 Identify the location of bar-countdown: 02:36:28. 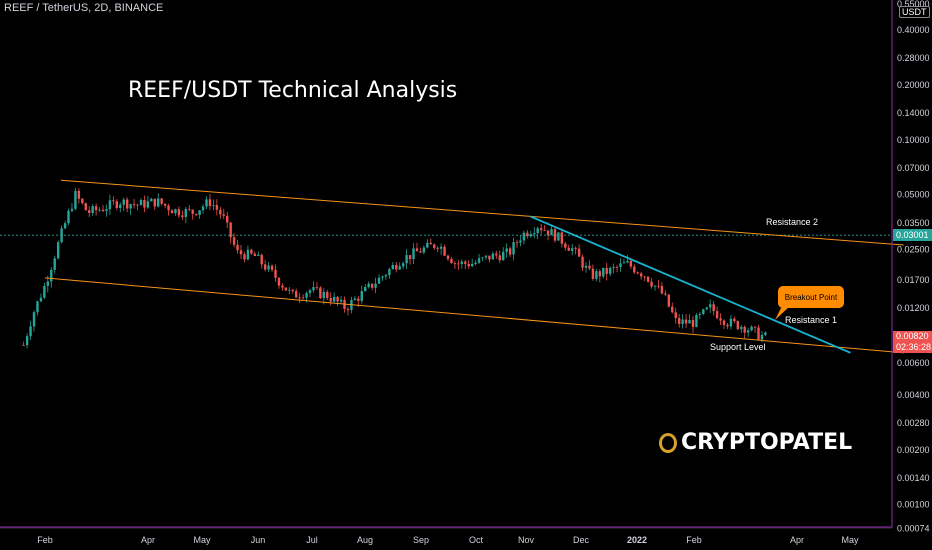
(914, 347).